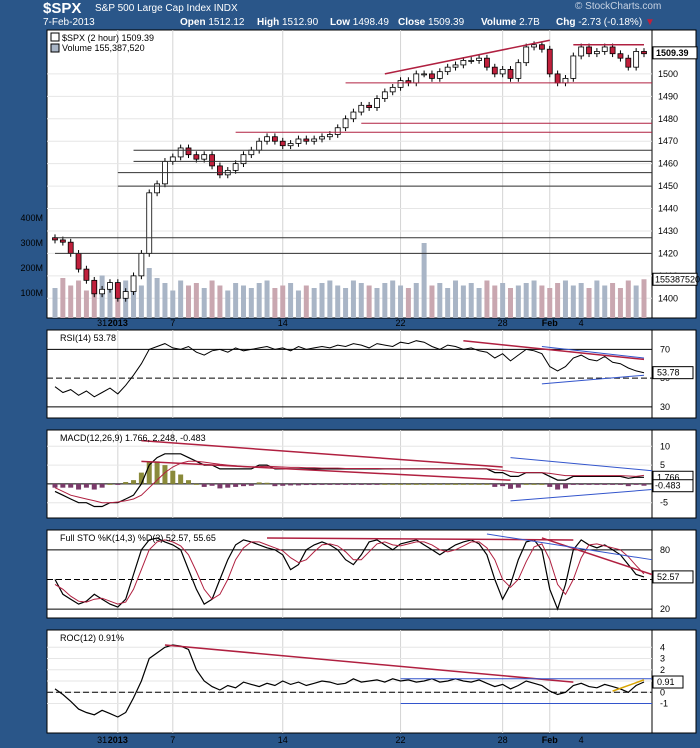  Describe the element at coordinates (665, 407) in the screenshot. I see `rsi-y-tick-label: 30` at that location.